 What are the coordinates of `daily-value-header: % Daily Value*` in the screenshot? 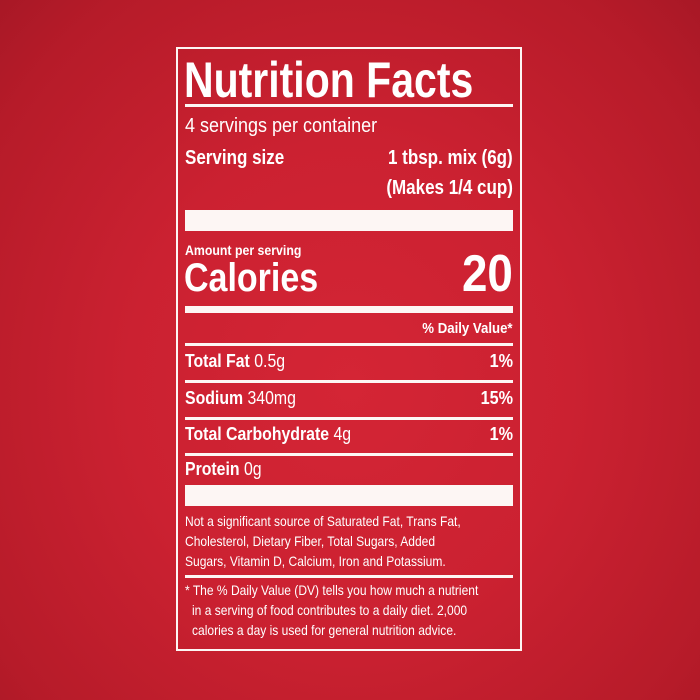 It's located at (467, 328).